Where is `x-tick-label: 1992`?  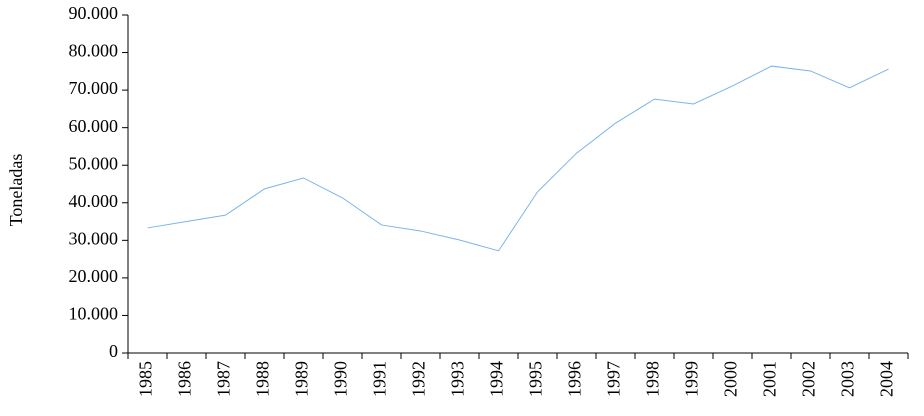 x-tick-label: 1992 is located at coordinates (419, 379).